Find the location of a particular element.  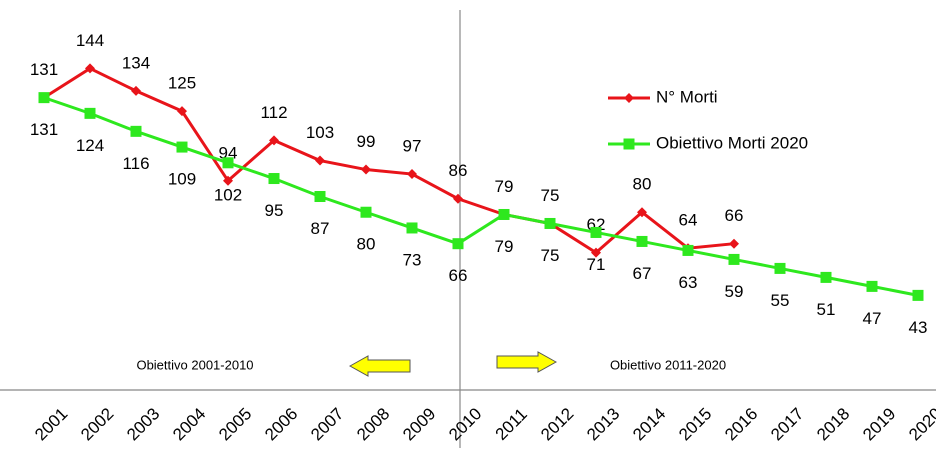

x-tick-label: 2019 is located at coordinates (879, 424).